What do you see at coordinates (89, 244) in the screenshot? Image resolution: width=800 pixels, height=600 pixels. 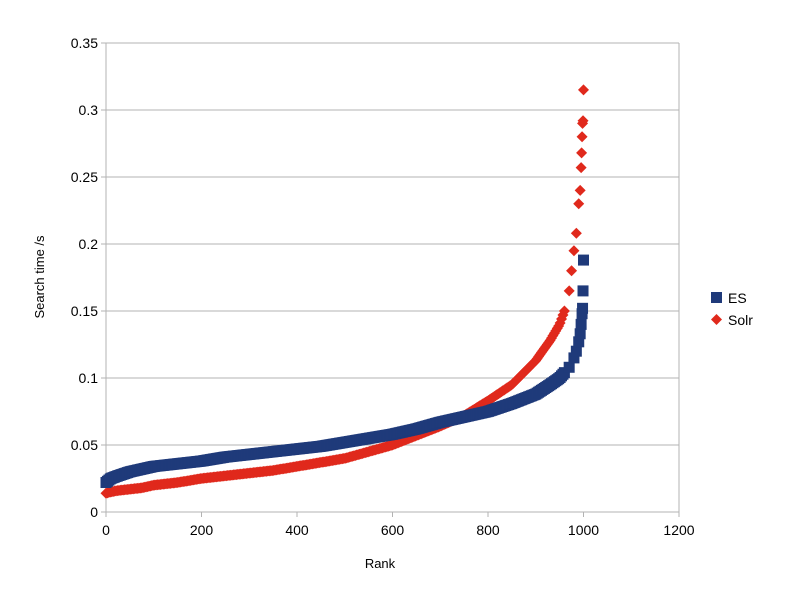 I see `y-tick-label: 0.2` at bounding box center [89, 244].